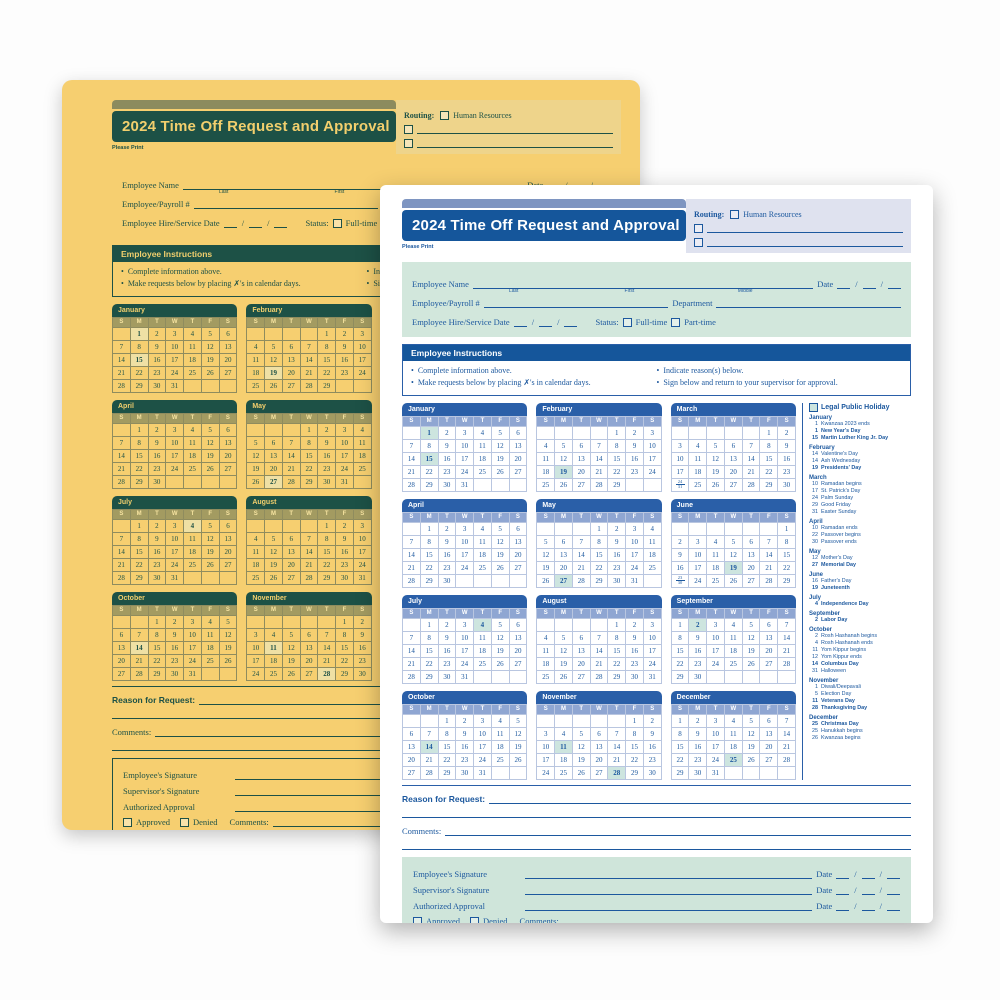 This screenshot has height=1000, width=1000. What do you see at coordinates (500, 432) in the screenshot?
I see `day-cell: 5` at bounding box center [500, 432].